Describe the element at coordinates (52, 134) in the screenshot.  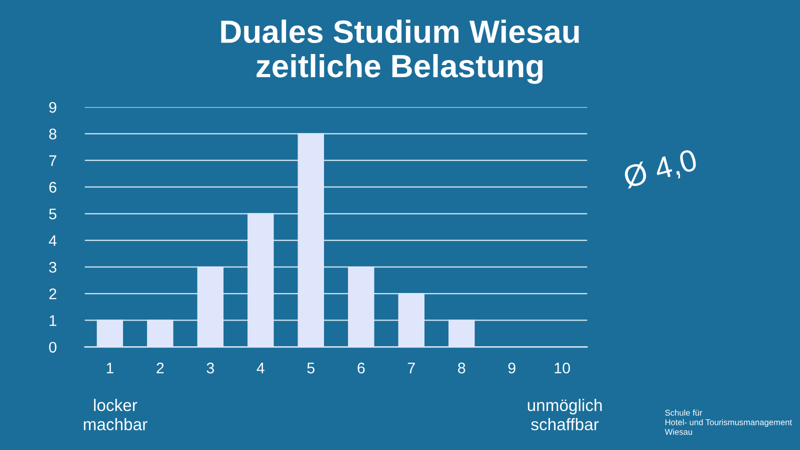
I see `y-tick-label: 8` at that location.